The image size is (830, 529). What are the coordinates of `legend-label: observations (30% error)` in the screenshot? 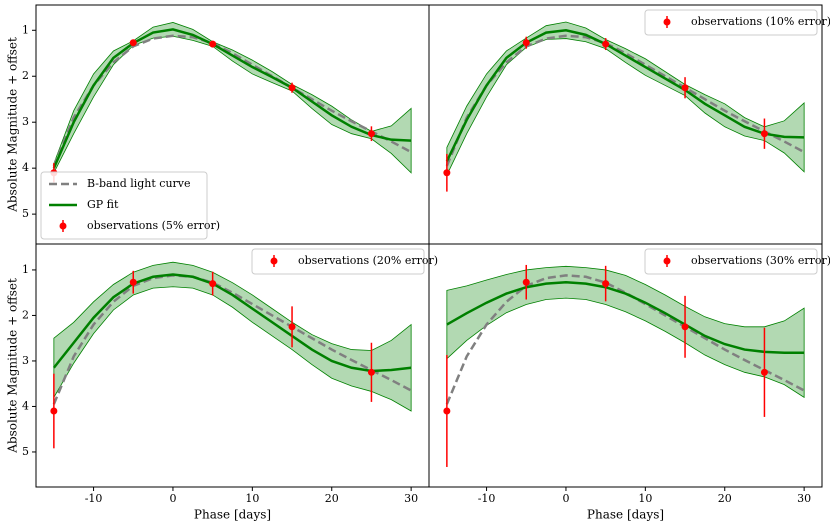 It's located at (760, 260).